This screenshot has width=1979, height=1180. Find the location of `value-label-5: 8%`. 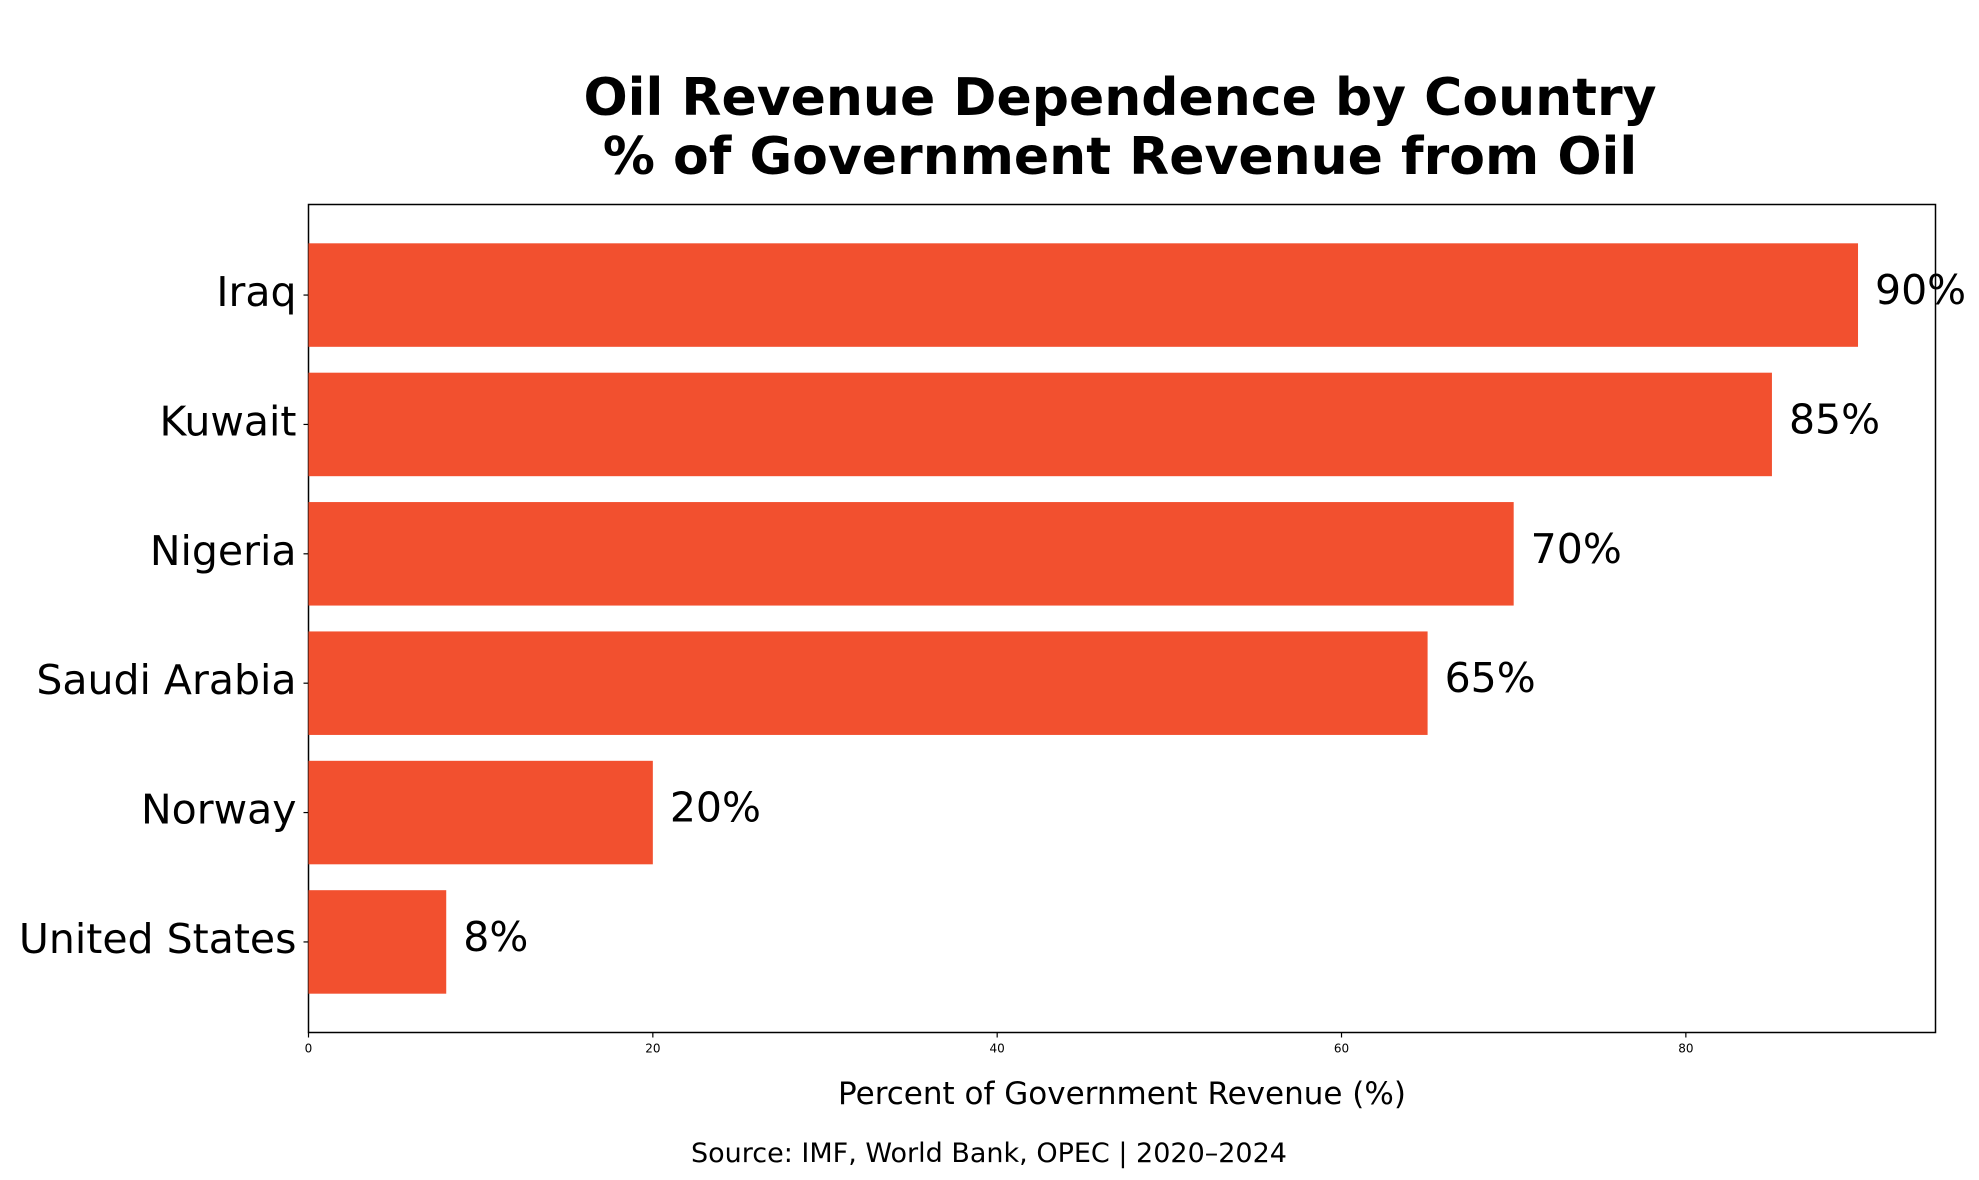

value-label-5: 8% is located at coordinates (495, 937).